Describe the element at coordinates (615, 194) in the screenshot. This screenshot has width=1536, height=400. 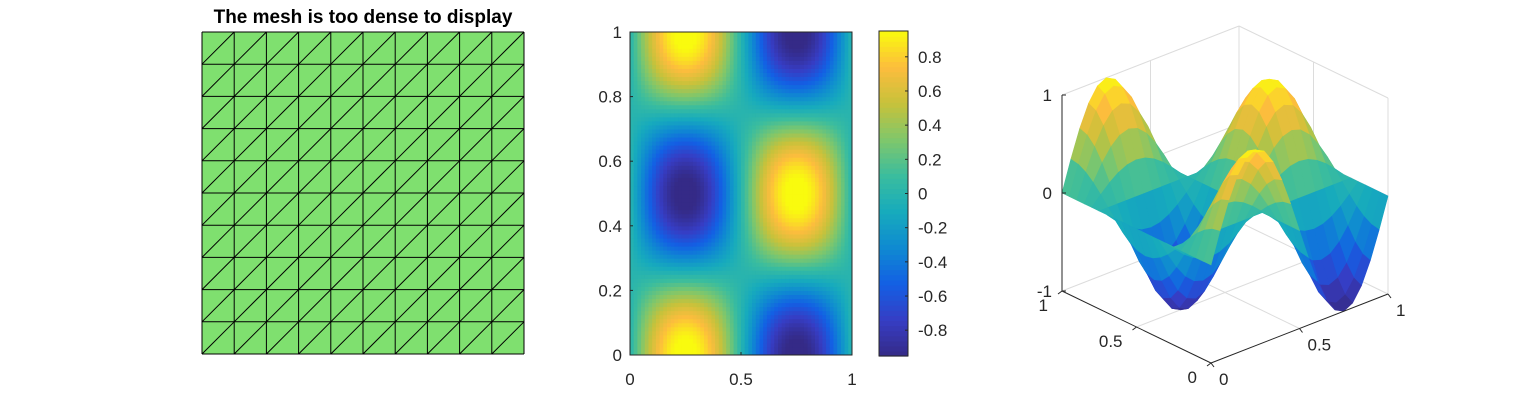
I see `heatmap-y-ticks: 00.20.40.60.81` at that location.